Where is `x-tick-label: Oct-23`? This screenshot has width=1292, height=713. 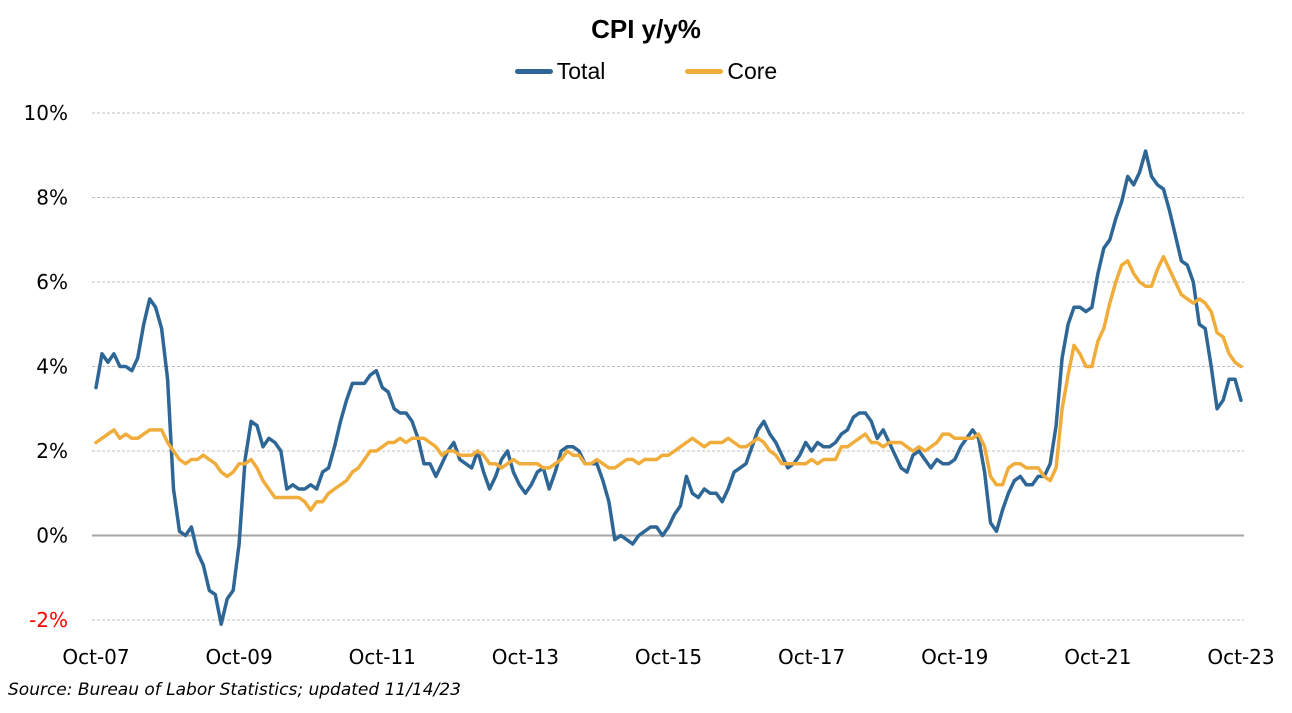 x-tick-label: Oct-23 is located at coordinates (1240, 657).